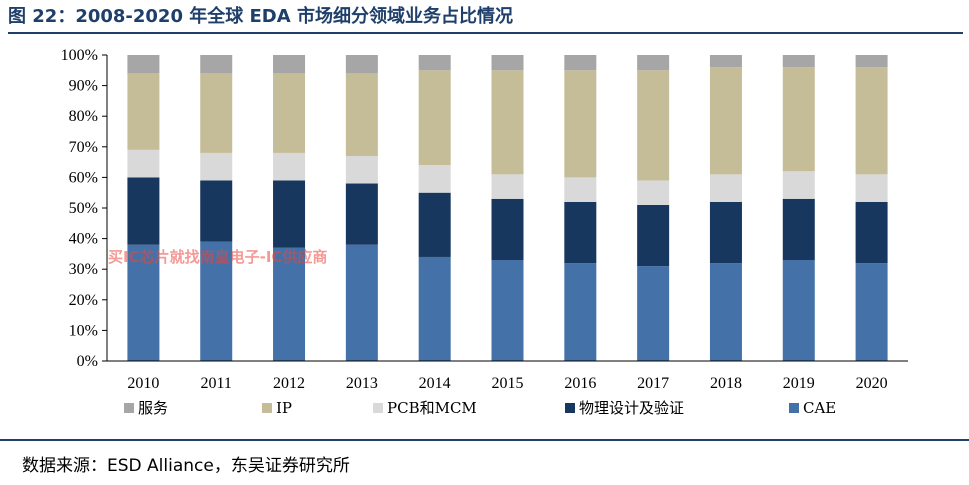 The height and width of the screenshot is (485, 969). Describe the element at coordinates (798, 229) in the screenshot. I see `bar-segment-2019-物理设计及验证` at that location.